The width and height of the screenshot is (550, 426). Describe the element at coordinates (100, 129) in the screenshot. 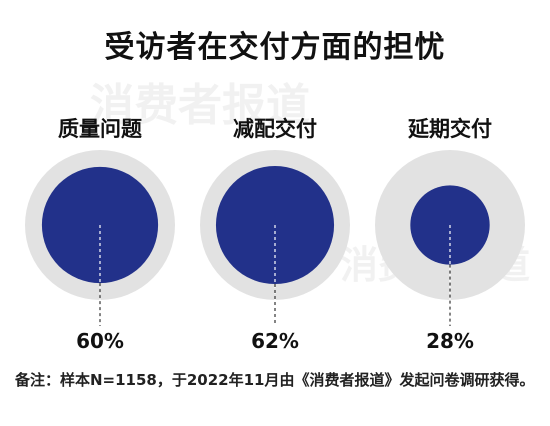

I see `category-label: 质量问题` at that location.